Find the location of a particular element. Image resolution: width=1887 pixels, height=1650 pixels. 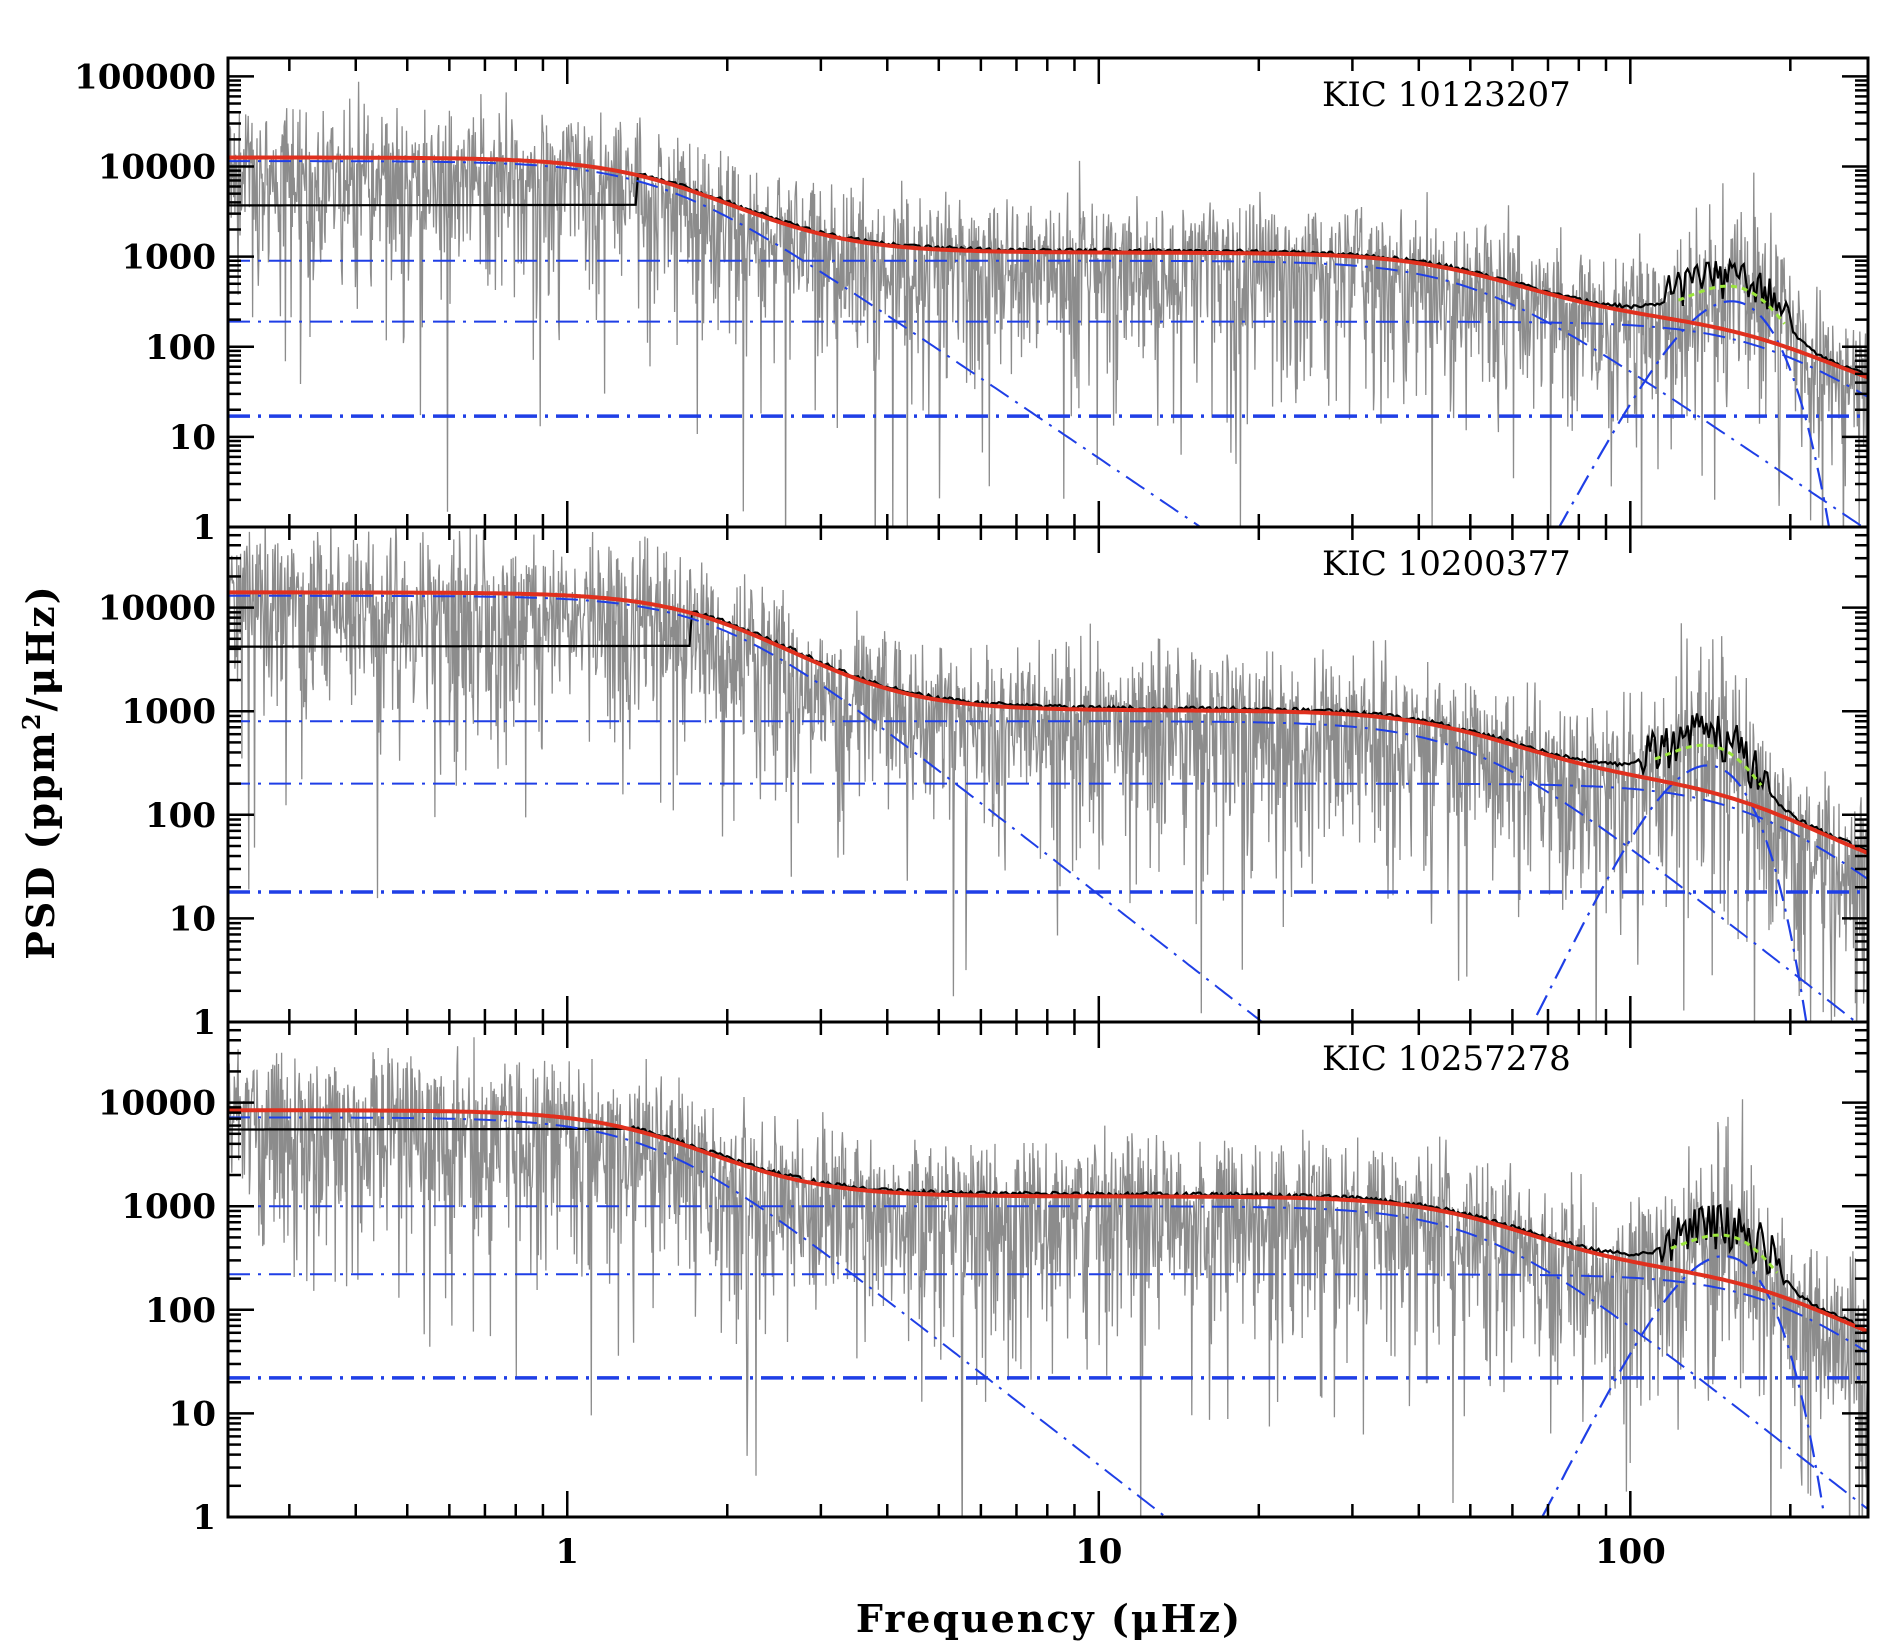

x-tick-label: 100 is located at coordinates (1630, 1552).